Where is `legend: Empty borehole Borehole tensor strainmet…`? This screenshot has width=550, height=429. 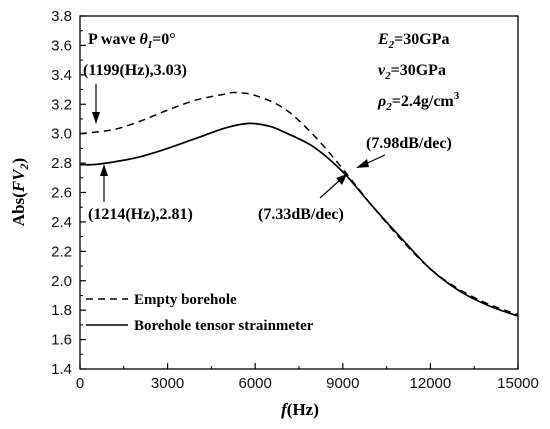 legend: Empty borehole Borehole tensor strainmet… is located at coordinates (200, 313).